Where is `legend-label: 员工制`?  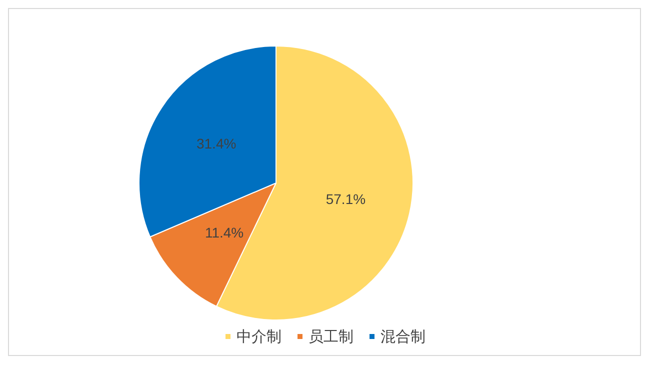 legend-label: 员工制 is located at coordinates (331, 337).